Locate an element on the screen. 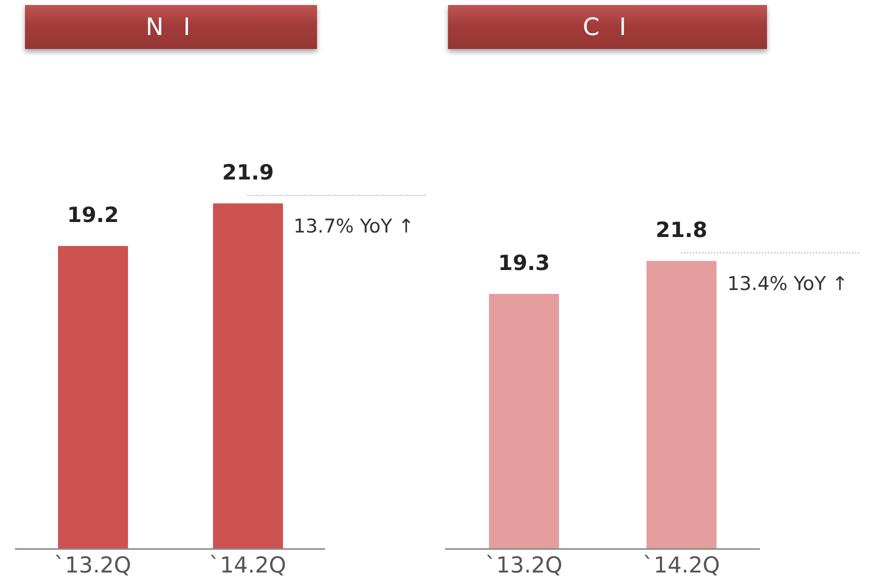 The height and width of the screenshot is (580, 884). annotation: 13.7% YoY ↑ is located at coordinates (354, 226).